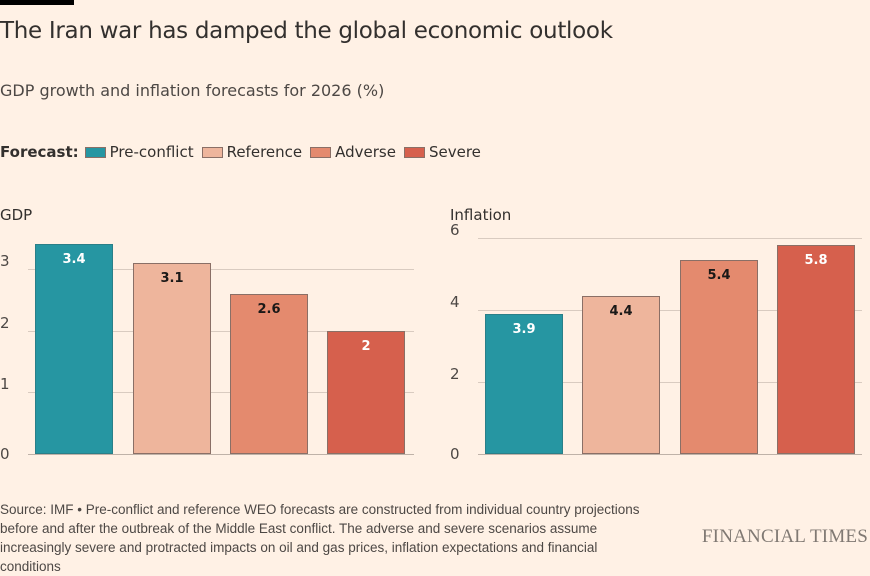  What do you see at coordinates (366, 346) in the screenshot?
I see `gdp-value-label: 2` at bounding box center [366, 346].